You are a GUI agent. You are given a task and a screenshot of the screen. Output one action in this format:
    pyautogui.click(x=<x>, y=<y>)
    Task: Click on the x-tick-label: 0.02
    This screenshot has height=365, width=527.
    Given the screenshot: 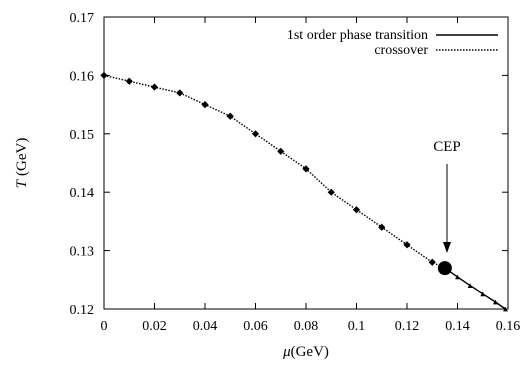 What is the action you would take?
    pyautogui.click(x=154, y=326)
    